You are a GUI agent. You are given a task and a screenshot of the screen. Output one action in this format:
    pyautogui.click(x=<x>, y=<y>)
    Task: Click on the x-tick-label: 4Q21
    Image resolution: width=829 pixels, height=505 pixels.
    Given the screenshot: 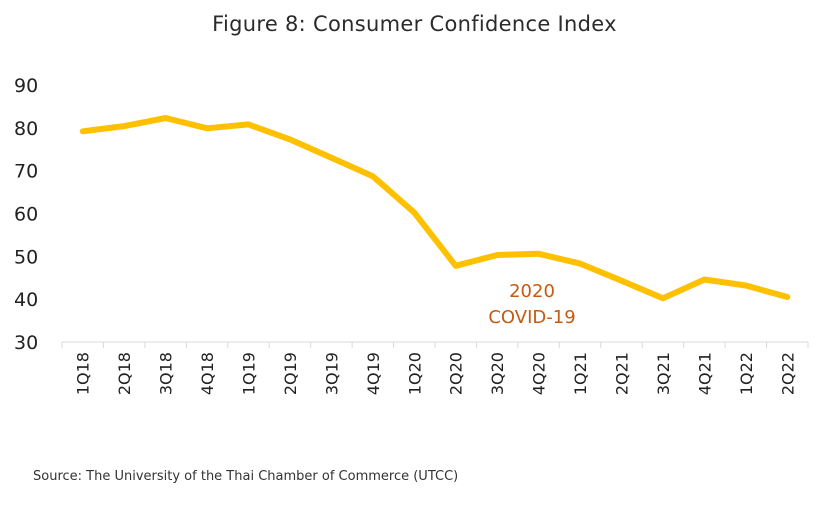 What is the action you would take?
    pyautogui.click(x=704, y=373)
    